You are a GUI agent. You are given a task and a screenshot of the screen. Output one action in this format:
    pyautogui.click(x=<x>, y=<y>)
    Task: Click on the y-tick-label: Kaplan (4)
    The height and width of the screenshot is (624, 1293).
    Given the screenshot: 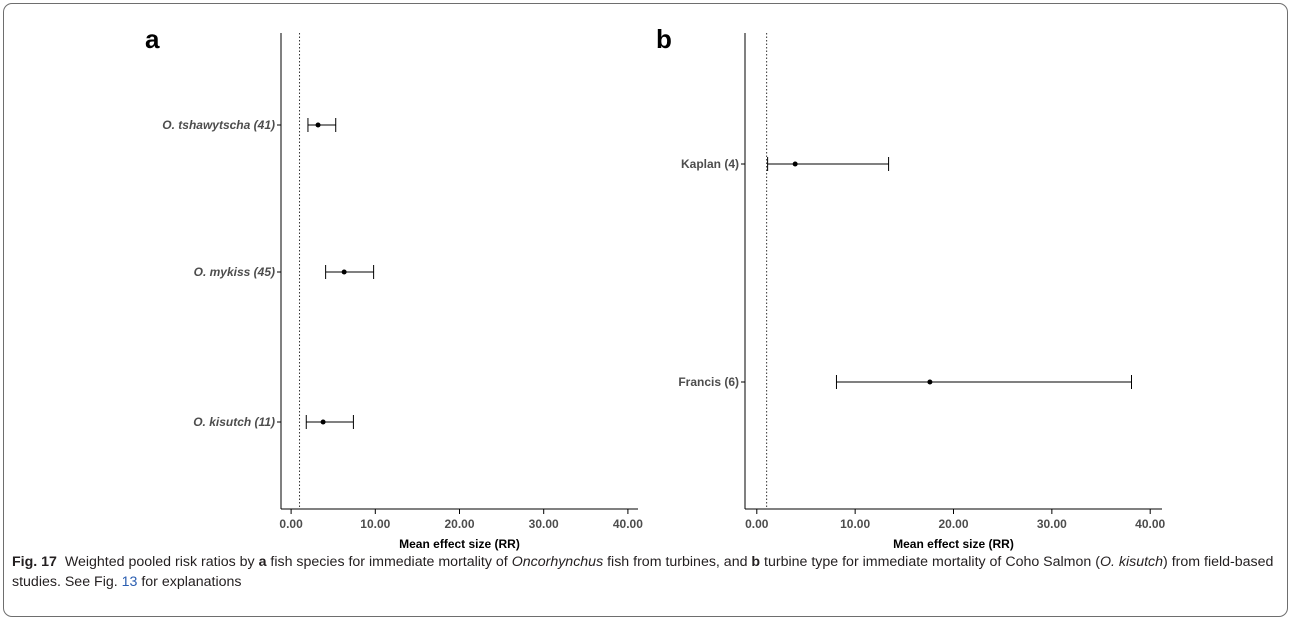 What is the action you would take?
    pyautogui.click(x=710, y=164)
    